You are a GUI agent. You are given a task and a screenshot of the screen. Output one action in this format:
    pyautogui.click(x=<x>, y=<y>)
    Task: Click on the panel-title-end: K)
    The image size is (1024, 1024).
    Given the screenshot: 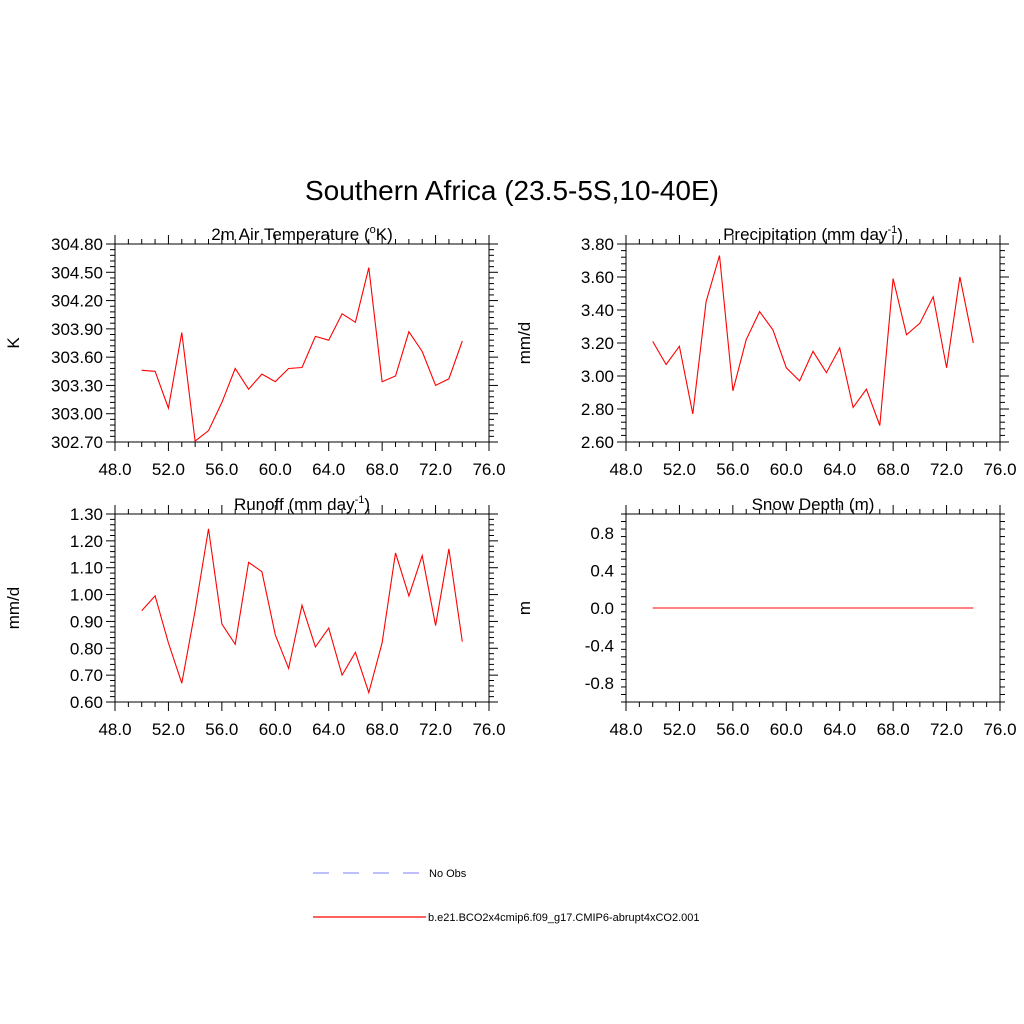 What is the action you would take?
    pyautogui.click(x=384, y=234)
    